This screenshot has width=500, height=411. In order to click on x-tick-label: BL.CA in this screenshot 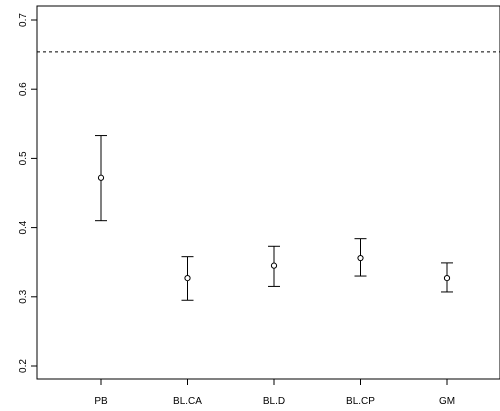, I will do `click(187, 401)`.